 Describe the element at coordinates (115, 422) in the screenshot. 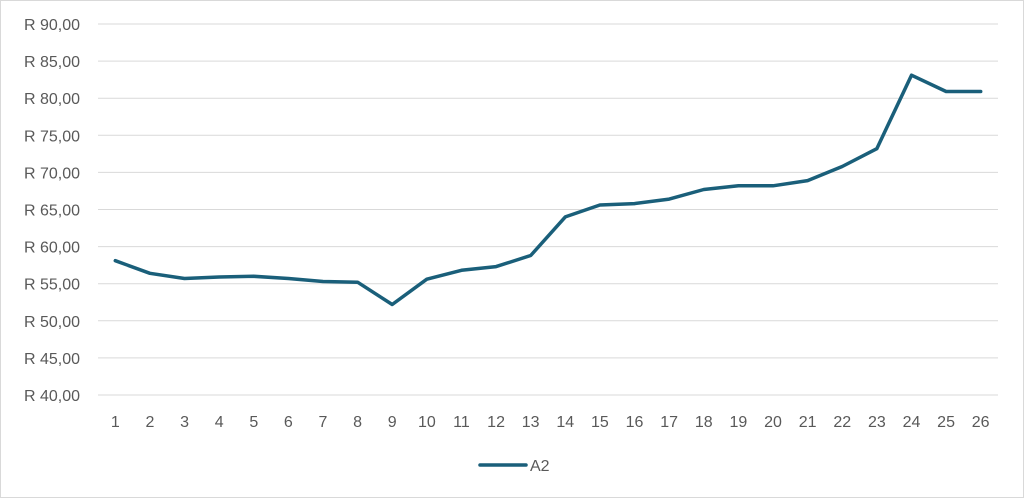

I see `x-tick-label: 1` at that location.